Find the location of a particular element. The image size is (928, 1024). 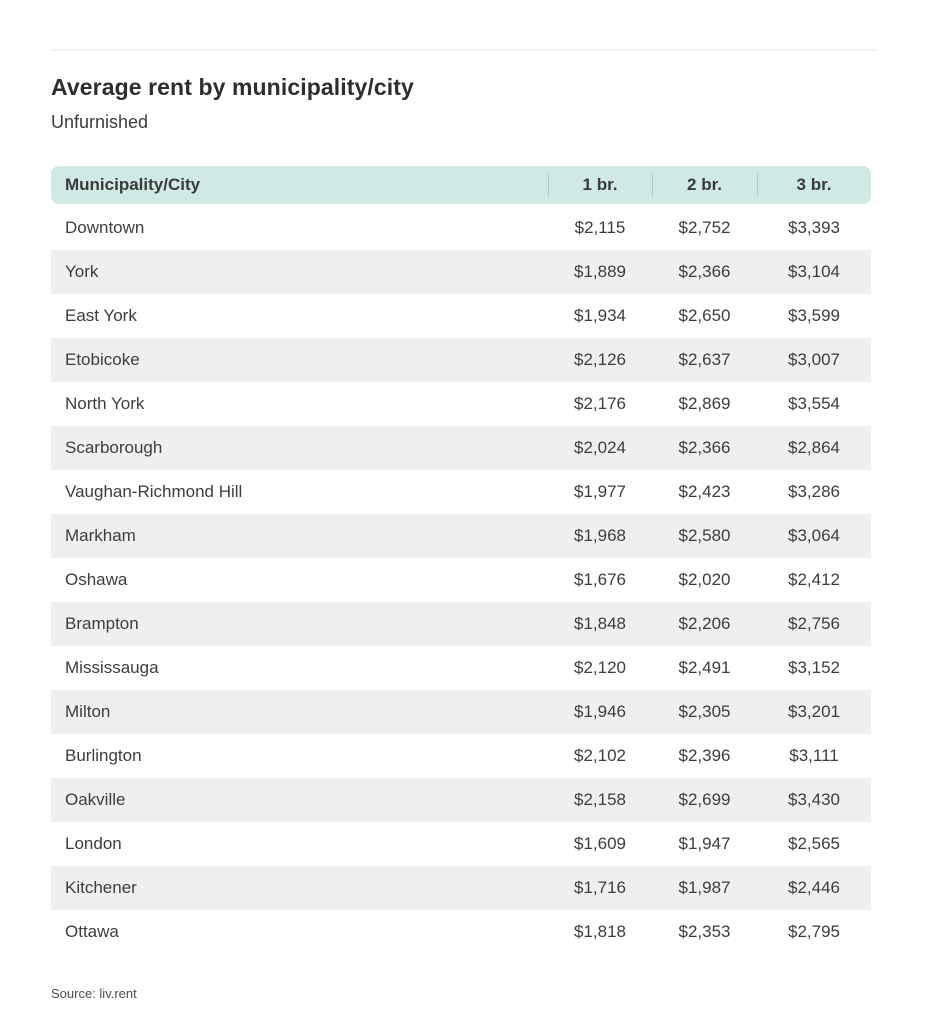

table-row: Downtown $2,115 $2,752 $3,393 is located at coordinates (461, 228).